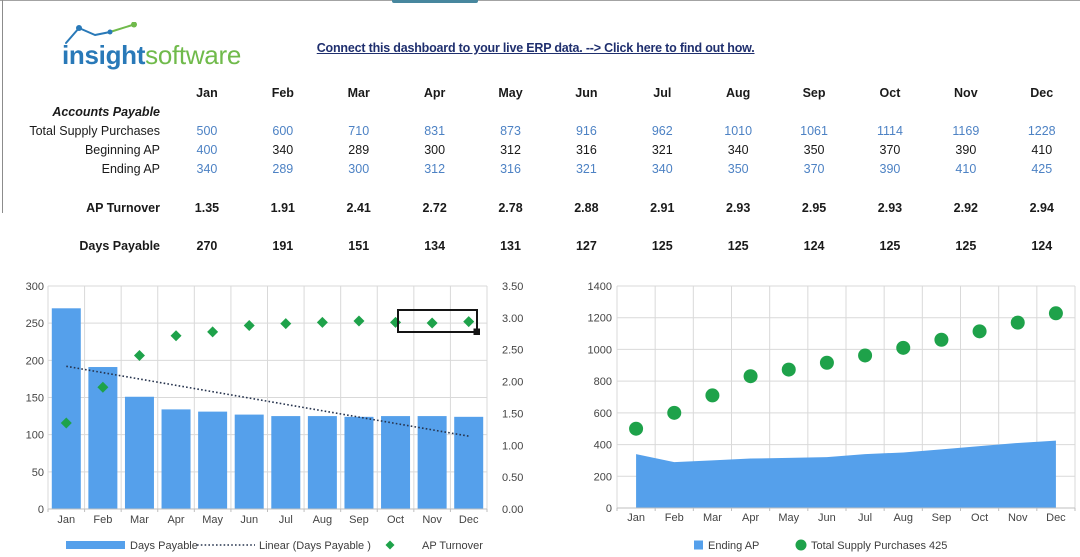  What do you see at coordinates (35, 324) in the screenshot?
I see `svg-text: 250` at bounding box center [35, 324].